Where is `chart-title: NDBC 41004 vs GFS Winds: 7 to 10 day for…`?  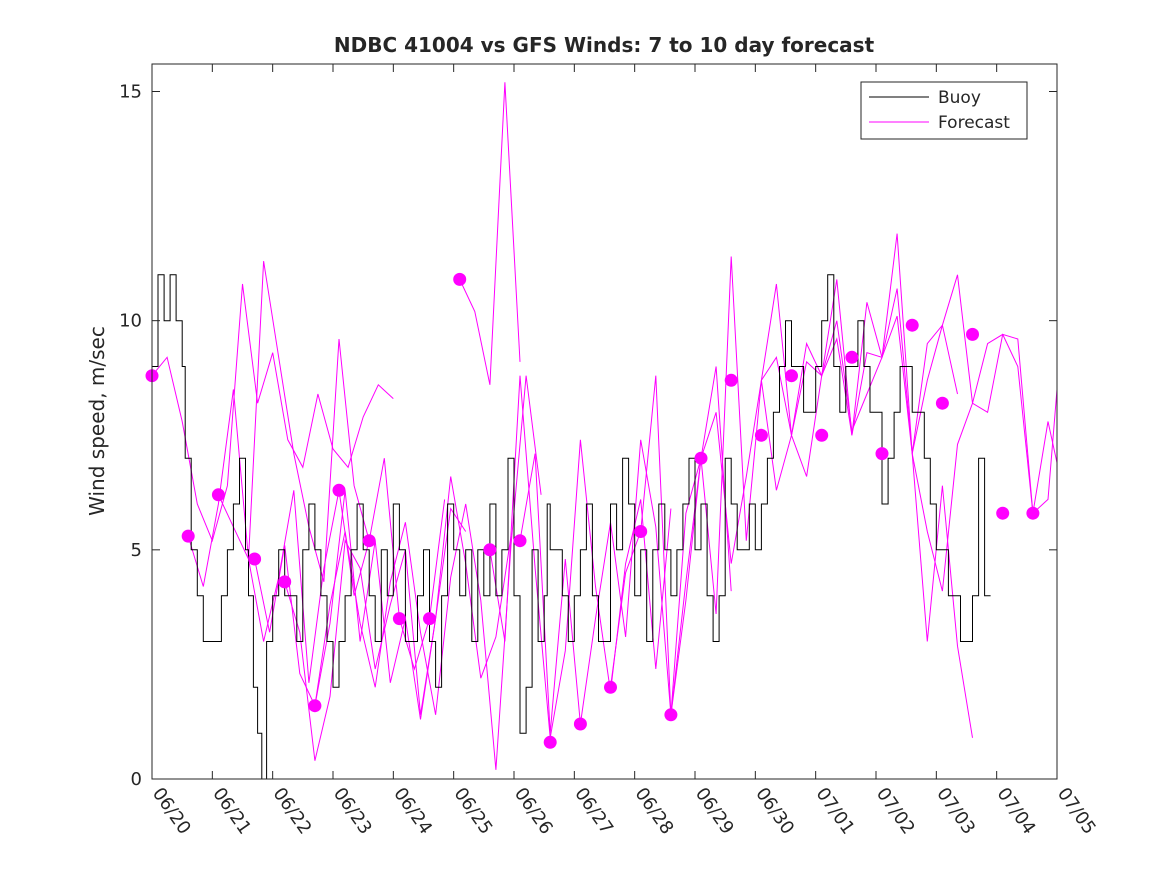 chart-title: NDBC 41004 vs GFS Winds: 7 to 10 day for… is located at coordinates (604, 45).